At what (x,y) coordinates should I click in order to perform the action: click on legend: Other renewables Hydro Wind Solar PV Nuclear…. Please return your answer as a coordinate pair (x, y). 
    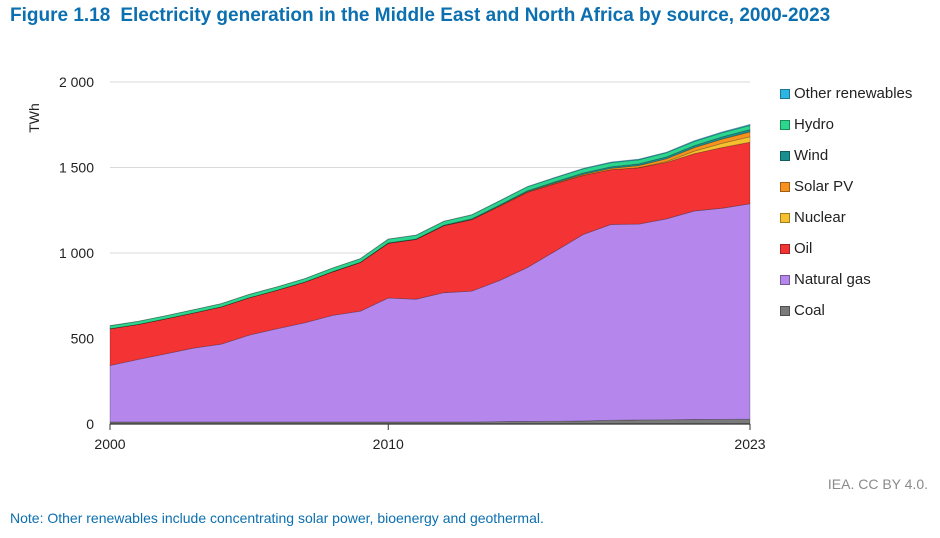
    Looking at the image, I should click on (846, 202).